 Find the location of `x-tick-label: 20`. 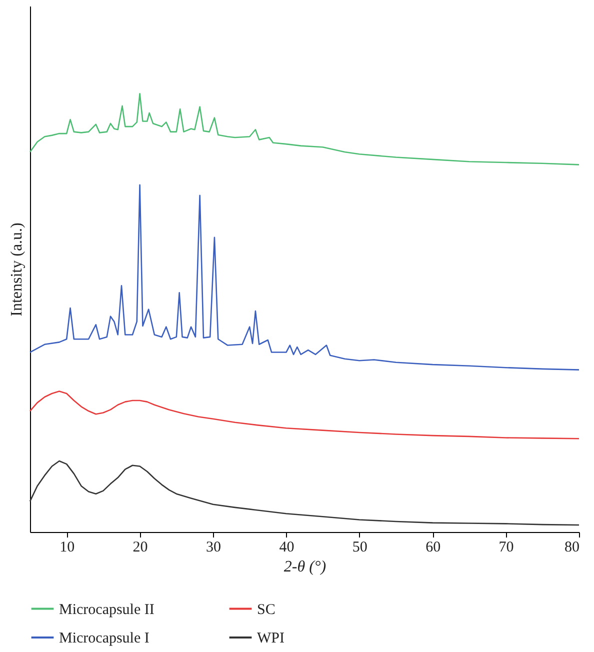

x-tick-label: 20 is located at coordinates (140, 548).